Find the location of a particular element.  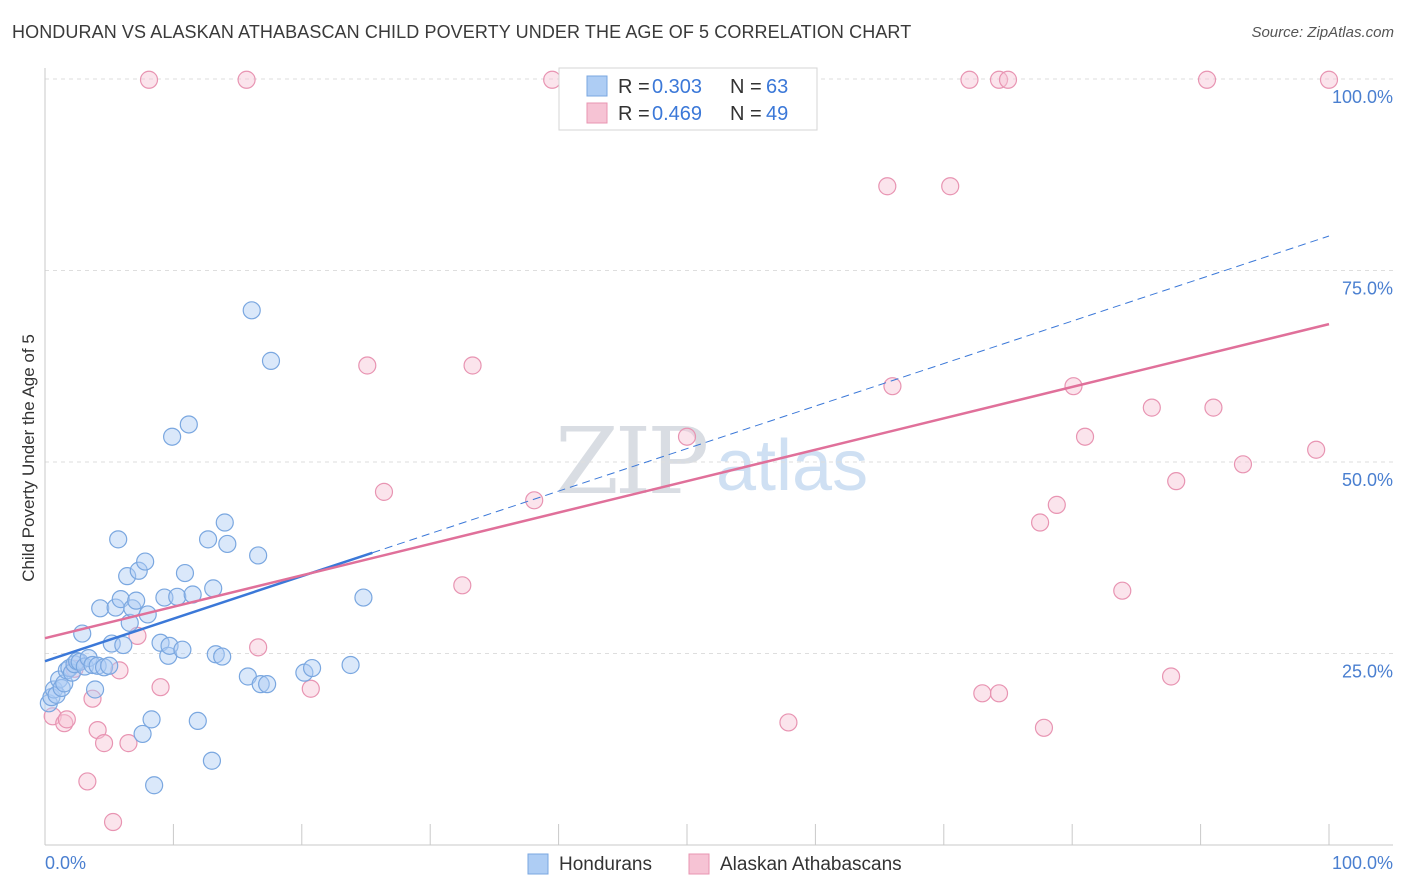

legend-r-value-hondurans: 0.303 is located at coordinates (677, 87).